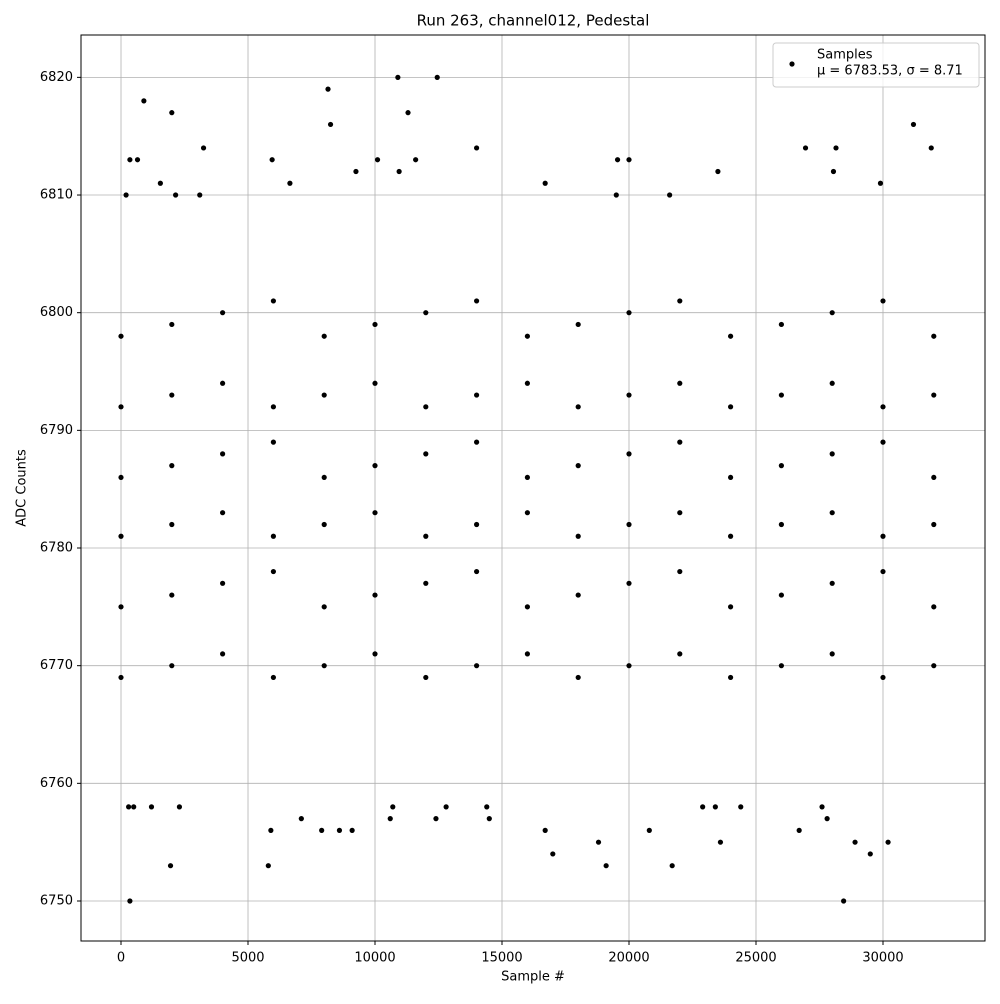 The image size is (1000, 1004). What do you see at coordinates (755, 958) in the screenshot?
I see `x-tick-label: 25000` at bounding box center [755, 958].